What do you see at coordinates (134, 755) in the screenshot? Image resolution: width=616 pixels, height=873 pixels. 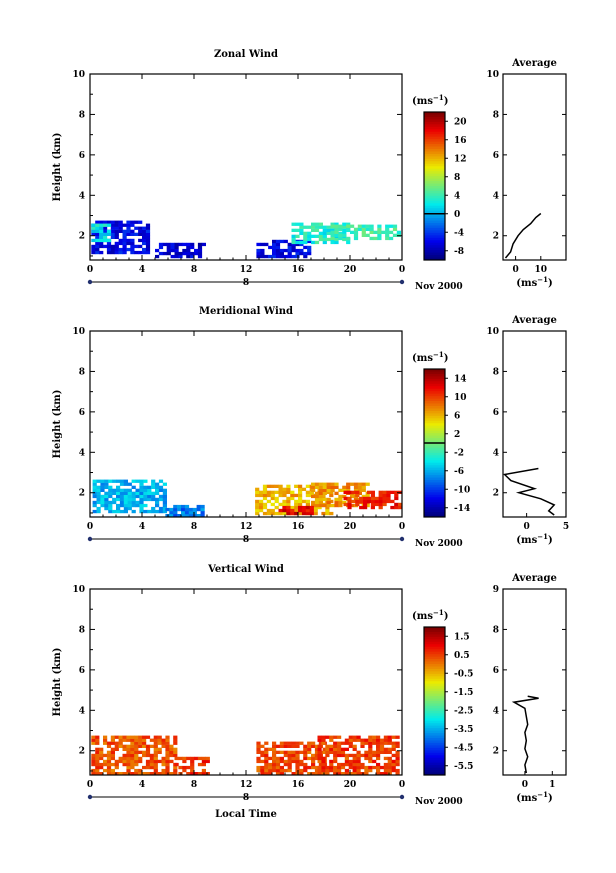 I see `heatmap-region` at bounding box center [134, 755].